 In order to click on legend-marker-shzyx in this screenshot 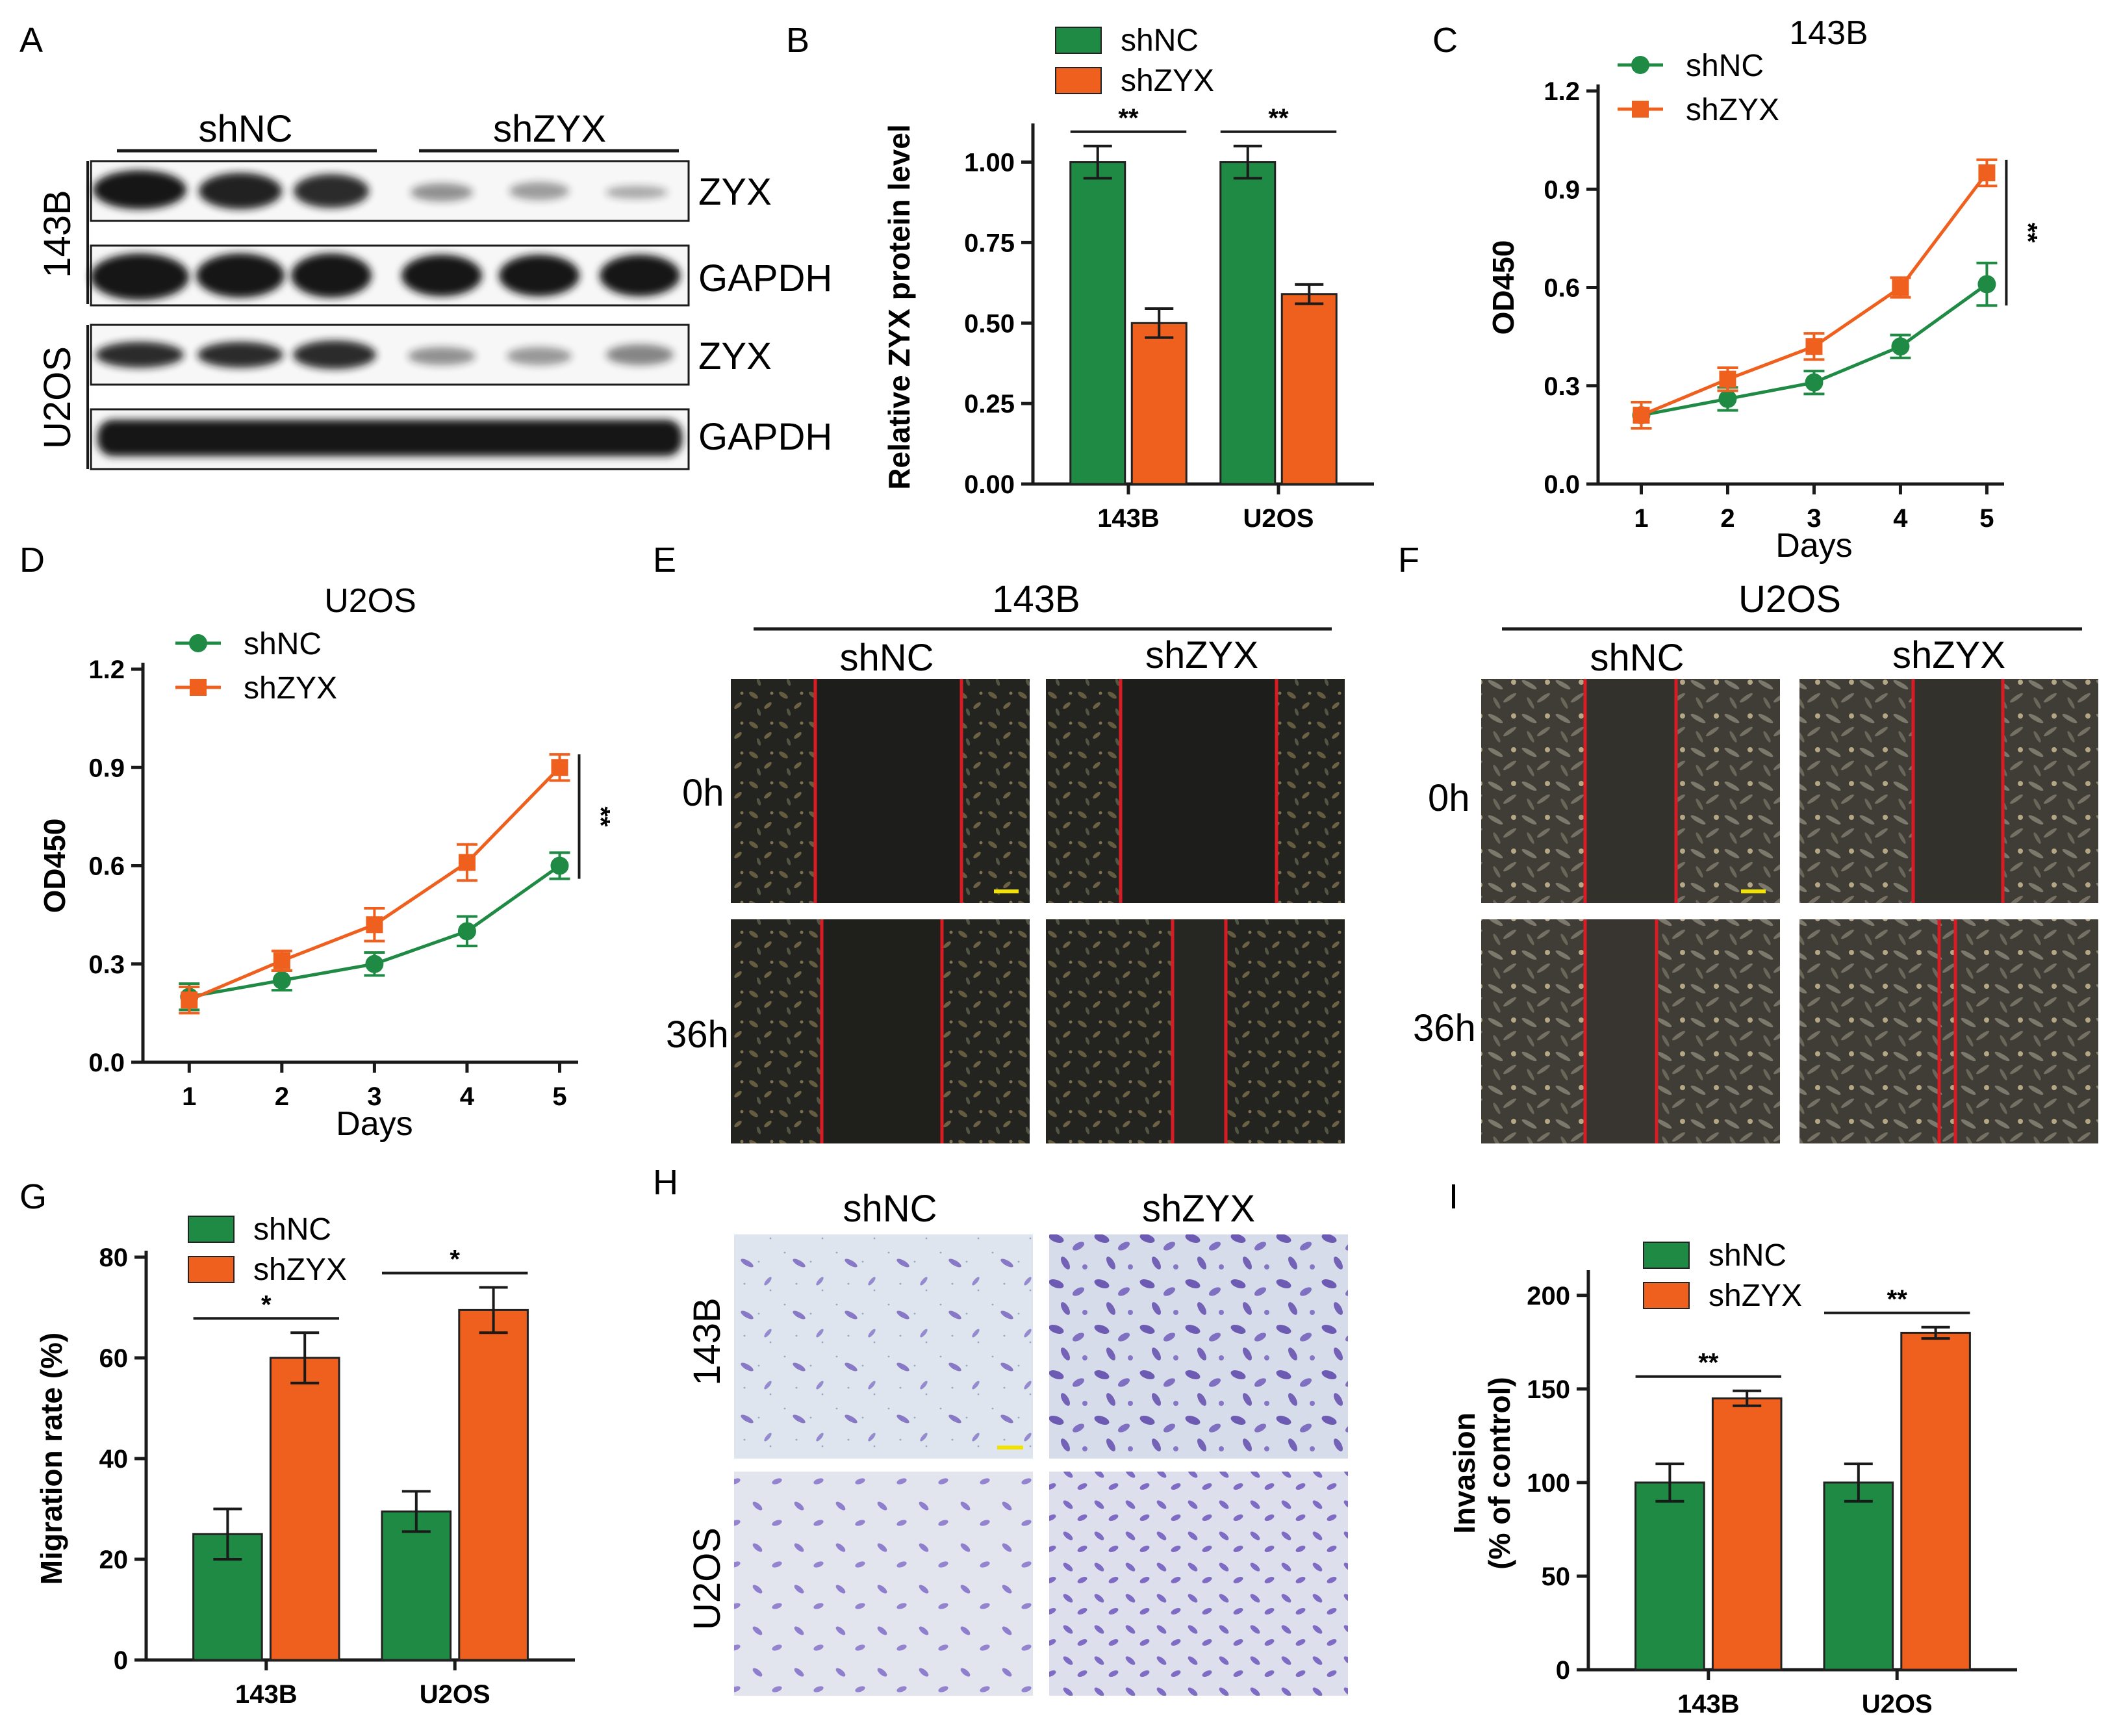, I will do `click(198, 687)`.